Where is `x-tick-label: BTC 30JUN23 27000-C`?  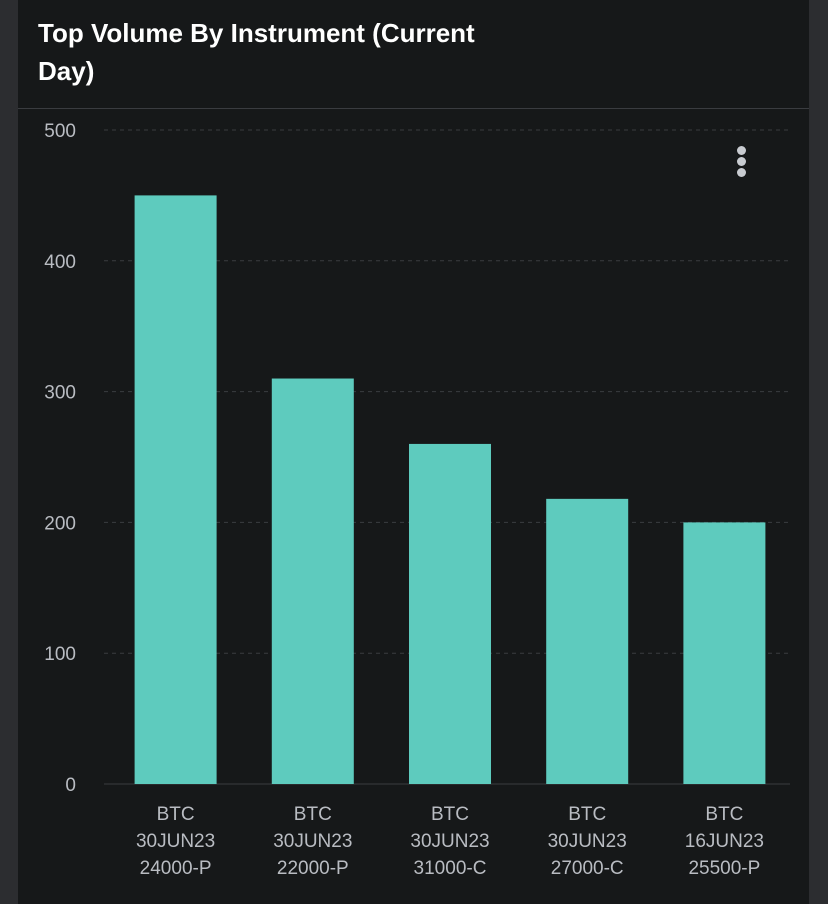
x-tick-label: BTC 30JUN23 27000-C is located at coordinates (587, 841).